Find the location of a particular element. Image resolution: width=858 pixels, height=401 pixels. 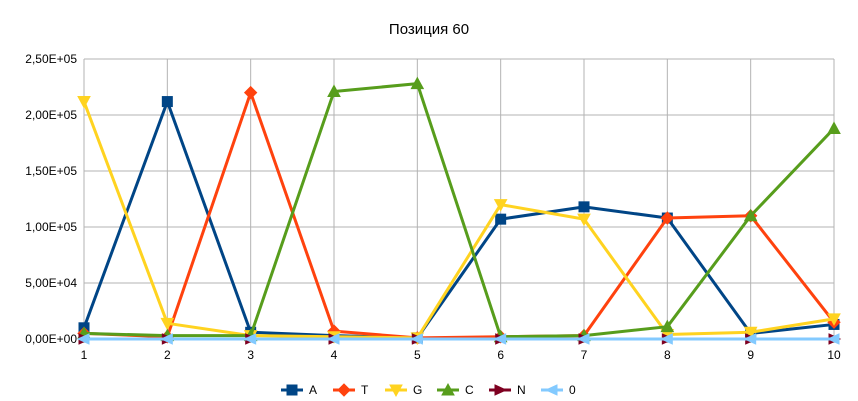

x-tick-label: 1 is located at coordinates (84, 355).